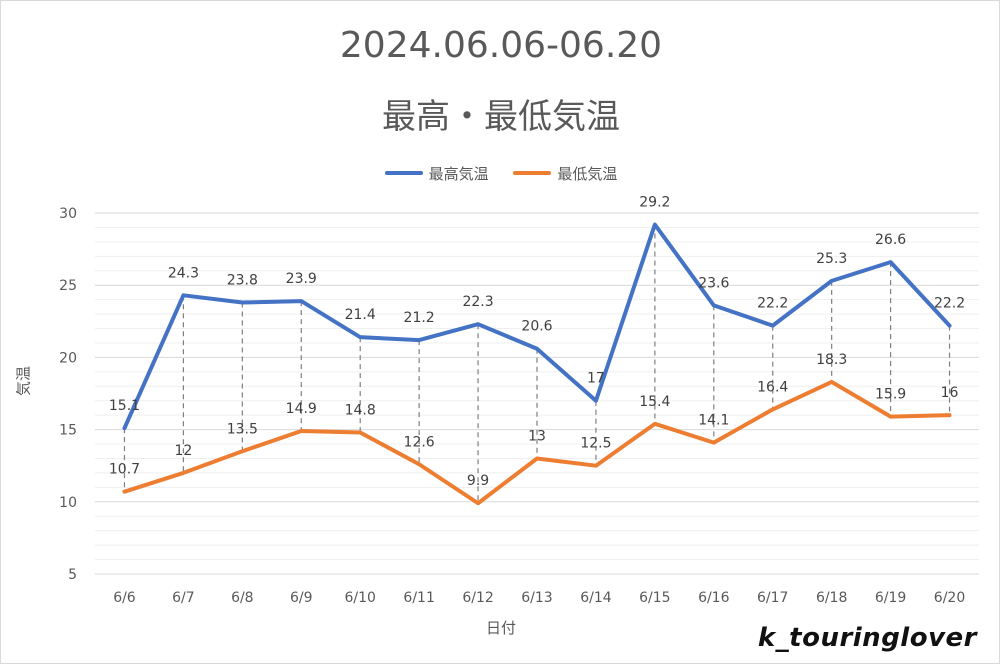 Image resolution: width=1000 pixels, height=665 pixels. I want to click on data-label-high: 20.6, so click(536, 327).